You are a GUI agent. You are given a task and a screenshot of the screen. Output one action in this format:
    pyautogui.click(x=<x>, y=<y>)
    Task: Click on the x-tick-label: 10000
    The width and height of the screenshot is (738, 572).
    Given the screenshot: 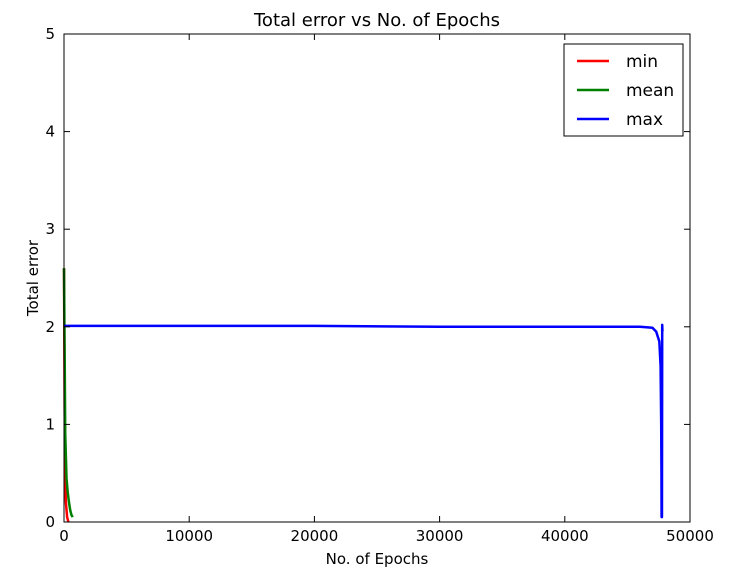 What is the action you would take?
    pyautogui.click(x=189, y=536)
    